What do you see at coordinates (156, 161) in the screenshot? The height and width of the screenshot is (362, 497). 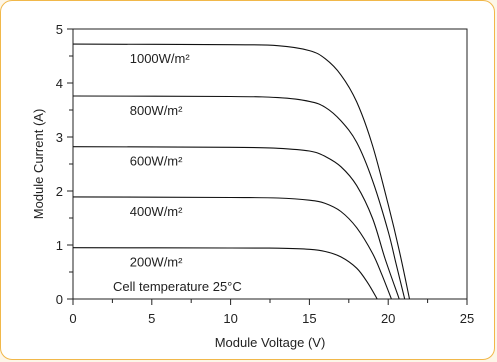 I see `series-label-2: 600W/m²` at bounding box center [156, 161].